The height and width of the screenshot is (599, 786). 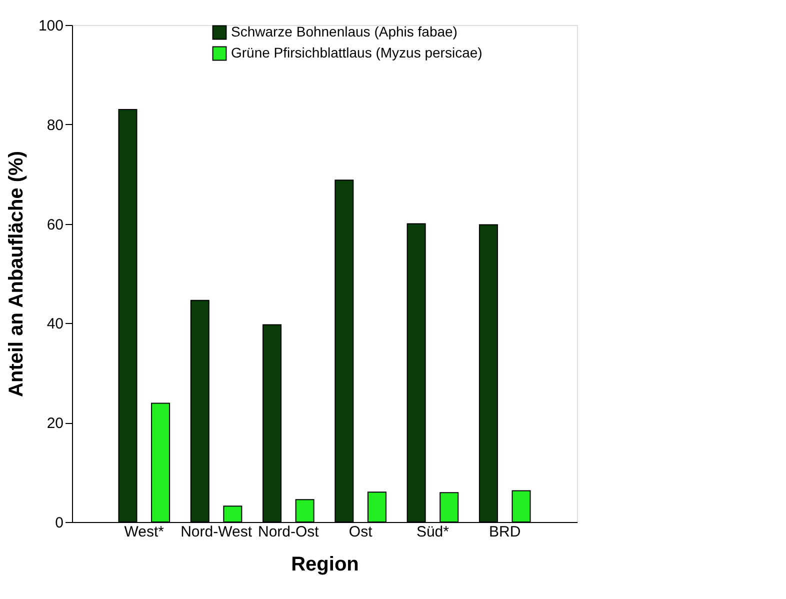 What do you see at coordinates (216, 532) in the screenshot?
I see `x-tick-label: Nord-West` at bounding box center [216, 532].